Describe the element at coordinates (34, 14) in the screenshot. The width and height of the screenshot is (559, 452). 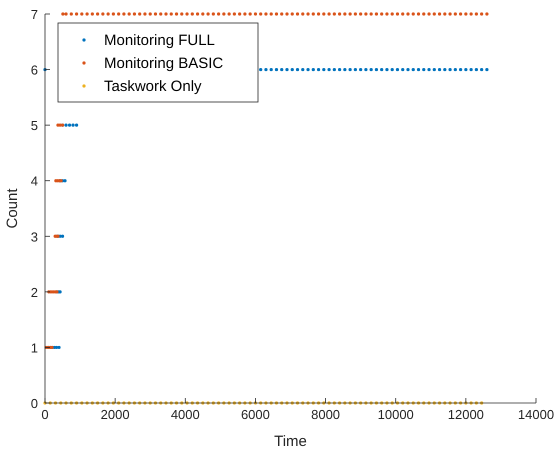
I see `y-tick-label: 7` at that location.